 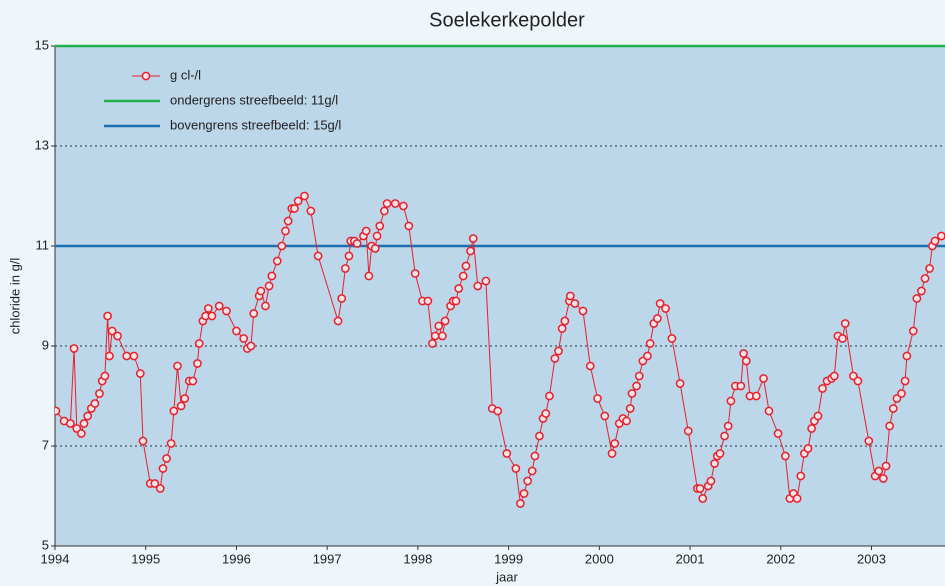 What do you see at coordinates (43, 244) in the screenshot?
I see `y-tick-label: 11` at bounding box center [43, 244].